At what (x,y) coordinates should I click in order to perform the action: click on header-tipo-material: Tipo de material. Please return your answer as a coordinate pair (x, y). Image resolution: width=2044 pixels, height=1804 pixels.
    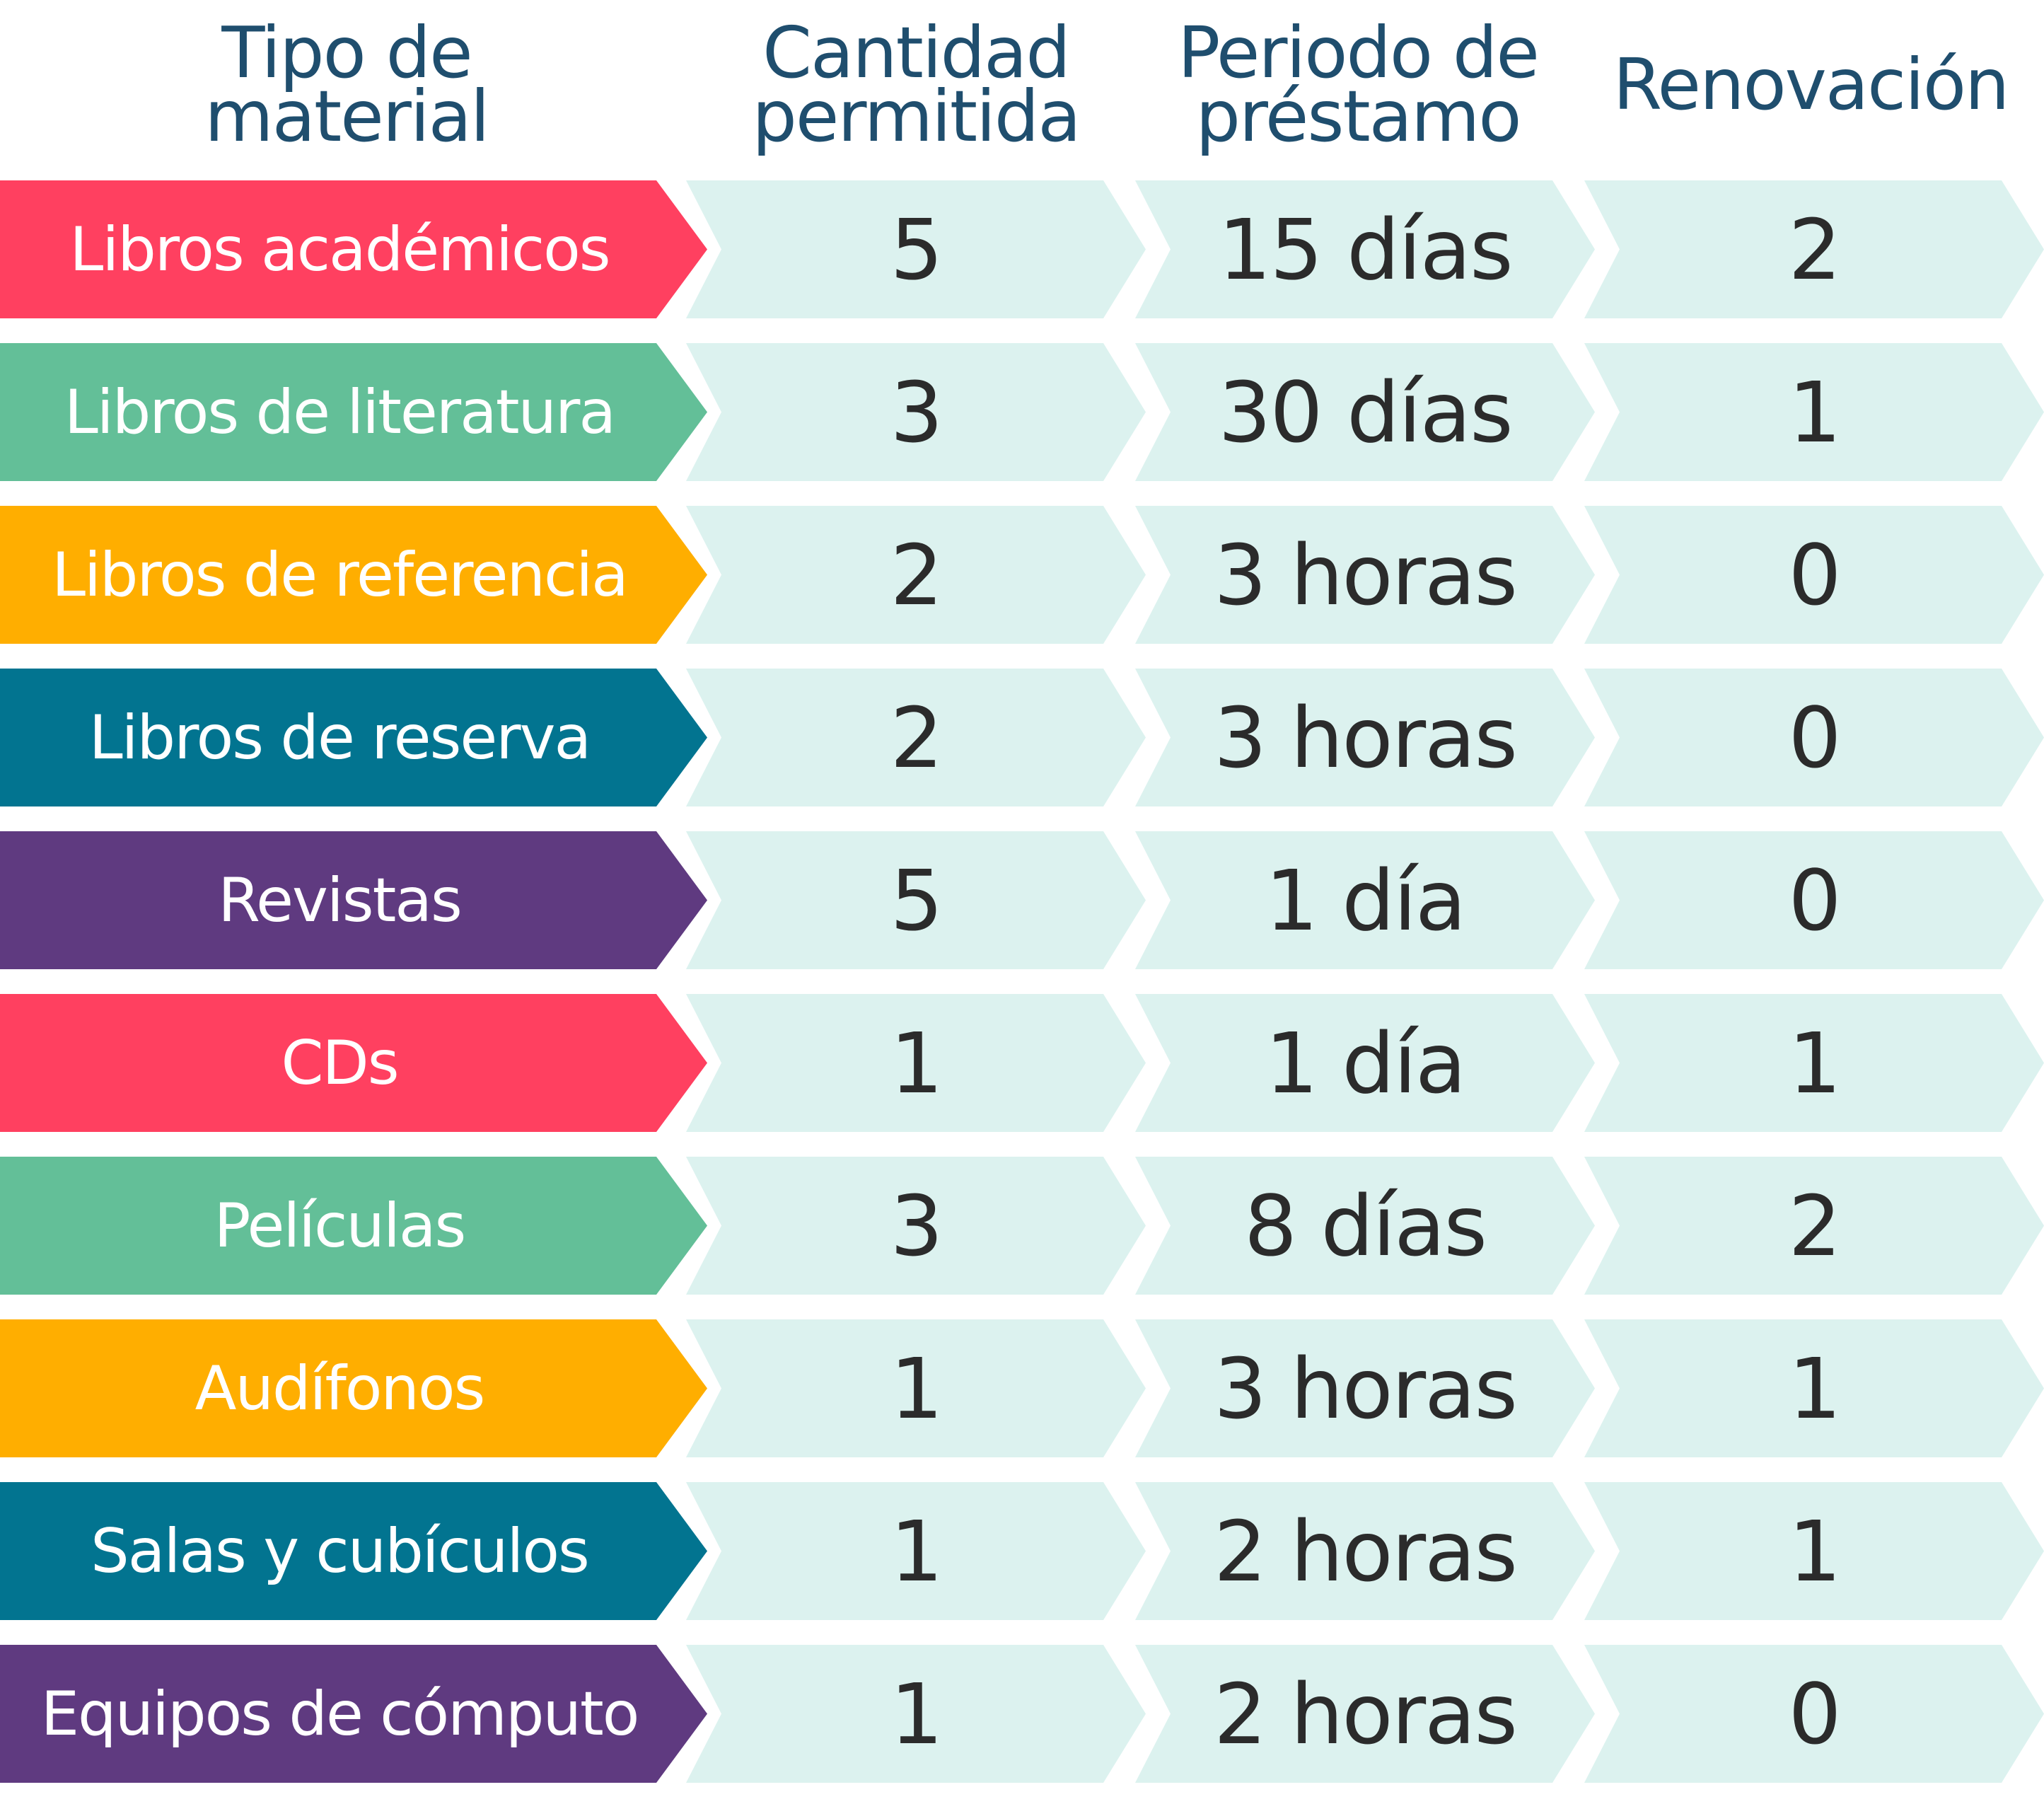
    Looking at the image, I should click on (346, 85).